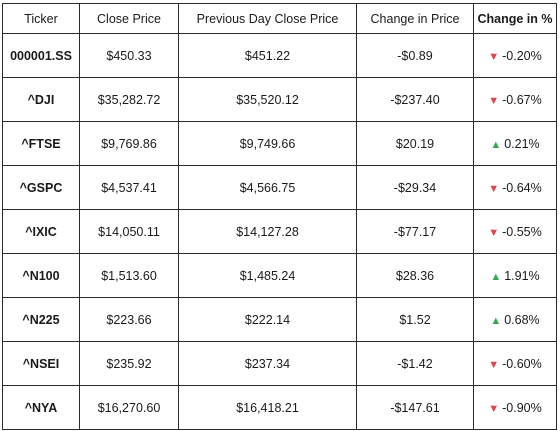 The height and width of the screenshot is (431, 560). What do you see at coordinates (41, 231) in the screenshot?
I see `ticker-cell: ^IXIC` at bounding box center [41, 231].